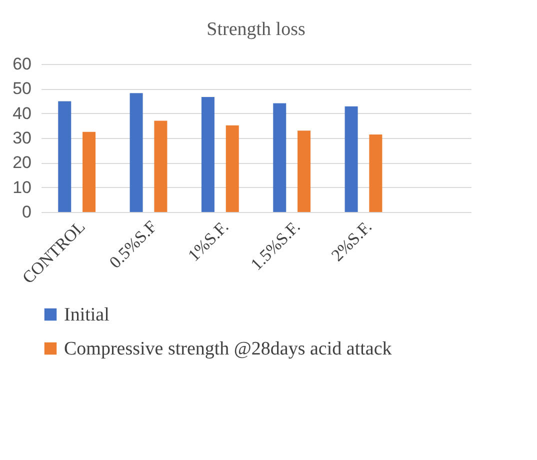 The width and height of the screenshot is (537, 460). Describe the element at coordinates (228, 349) in the screenshot. I see `legend-label: Compressive strength @28days acid attack` at that location.